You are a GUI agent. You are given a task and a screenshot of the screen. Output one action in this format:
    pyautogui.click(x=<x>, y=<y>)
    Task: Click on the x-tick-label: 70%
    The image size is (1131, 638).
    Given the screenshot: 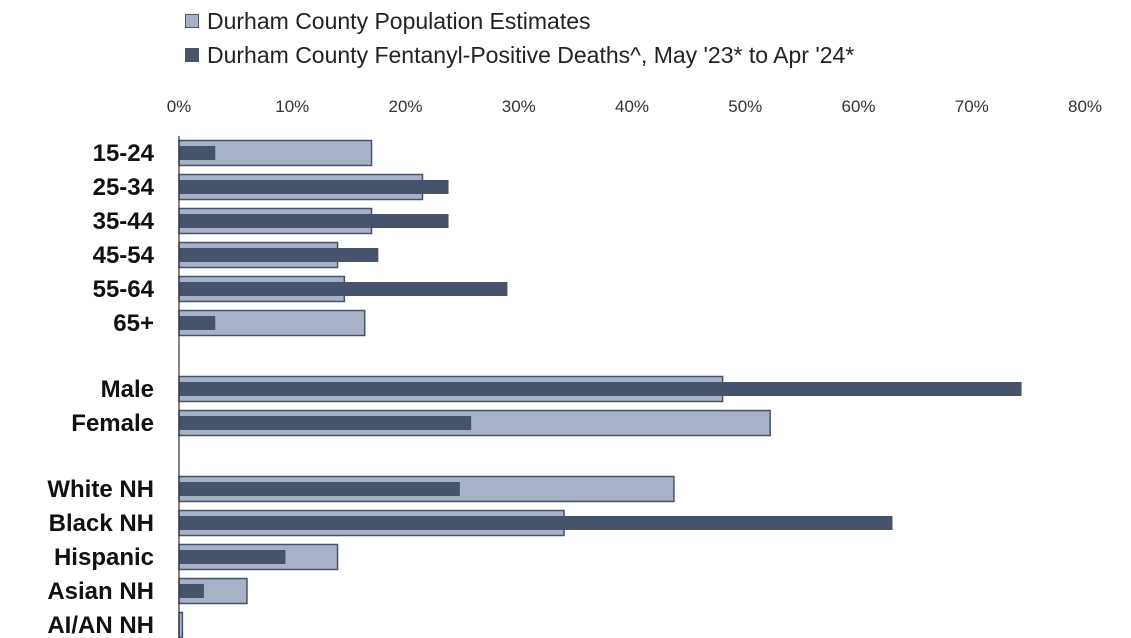 What is the action you would take?
    pyautogui.click(x=972, y=106)
    